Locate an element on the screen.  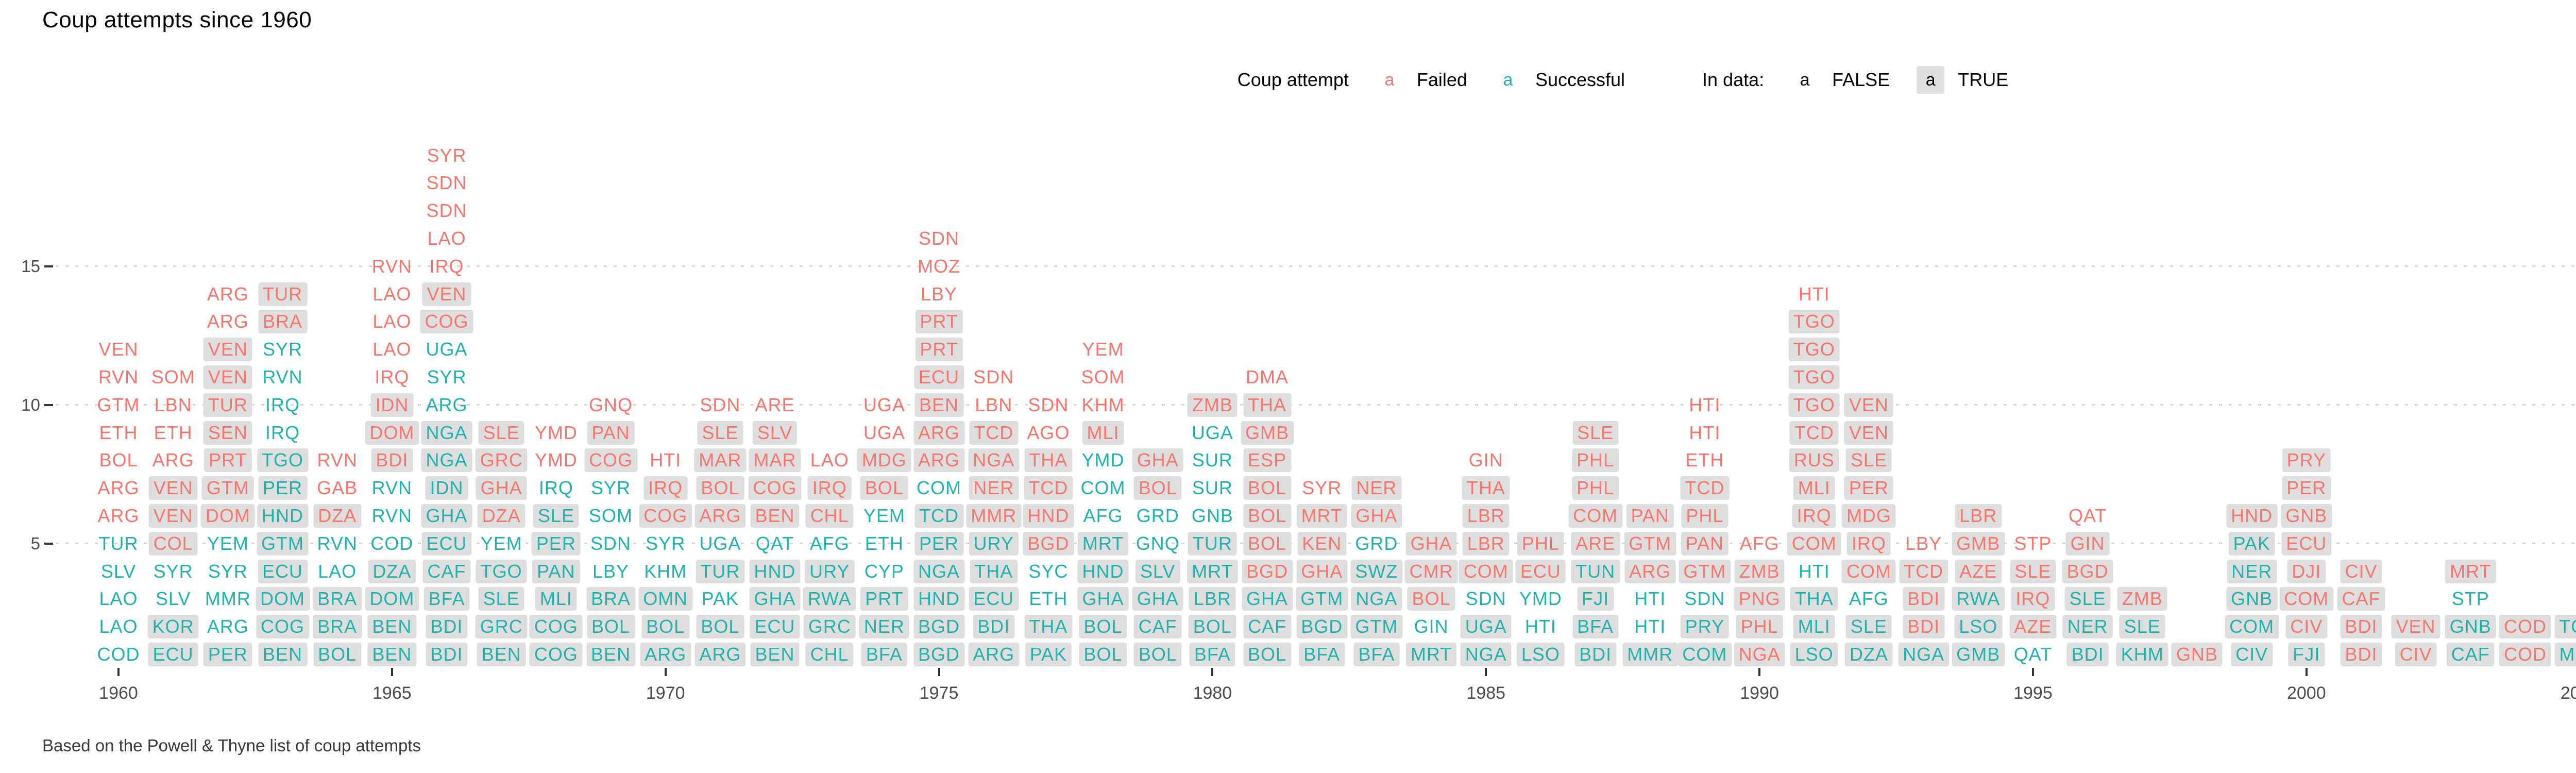
coup-label-1965-8-BDI: BDI is located at coordinates (392, 460).